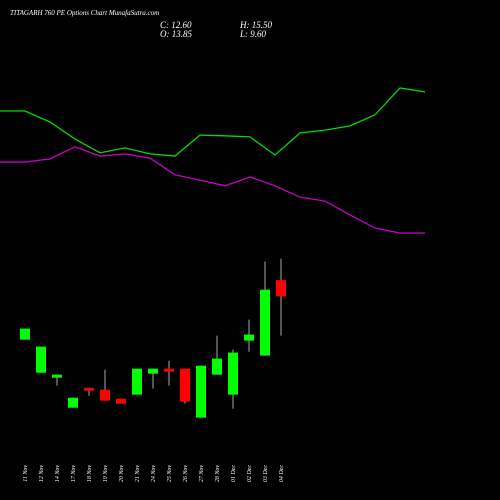 Image resolution: width=500 pixels, height=500 pixels. What do you see at coordinates (253, 34) in the screenshot?
I see `quote-low: L: 9.60` at bounding box center [253, 34].